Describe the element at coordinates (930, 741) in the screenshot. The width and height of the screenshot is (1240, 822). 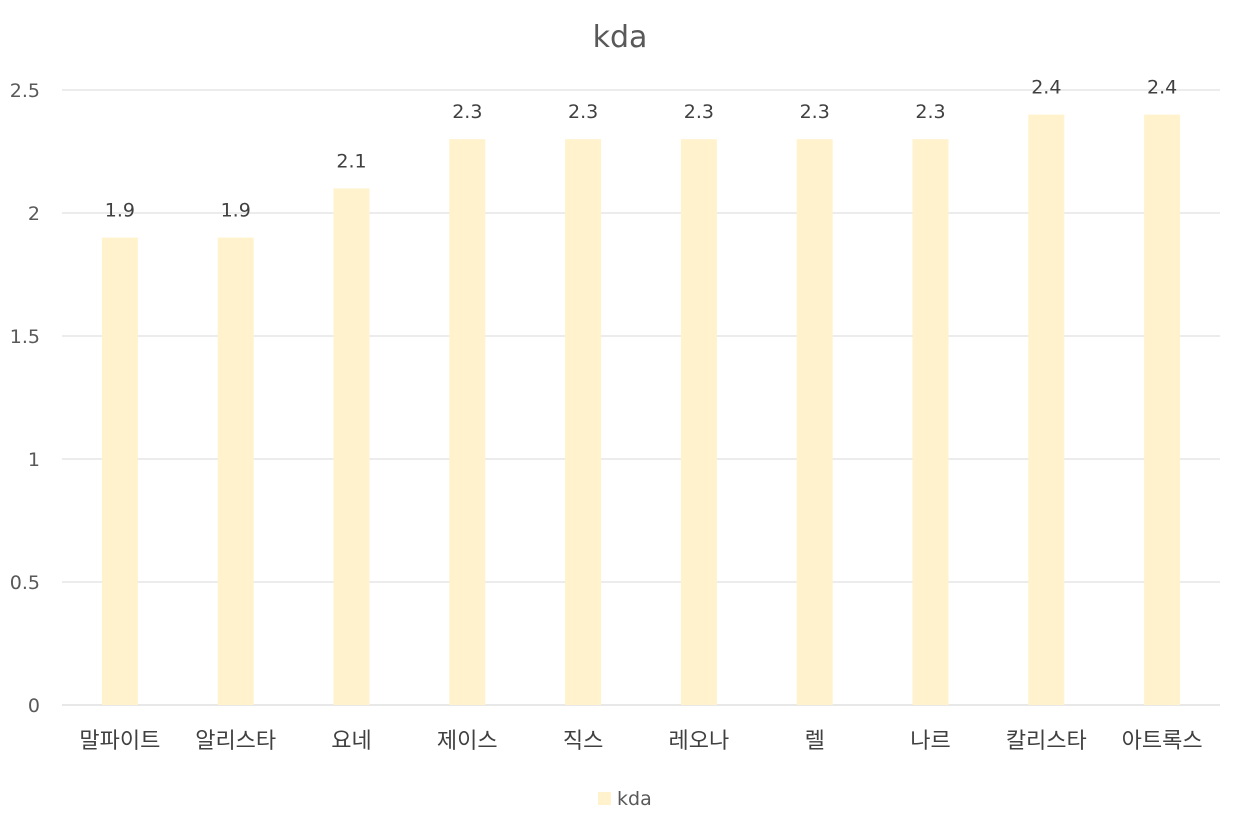
I see `x-category-label: 나르` at that location.